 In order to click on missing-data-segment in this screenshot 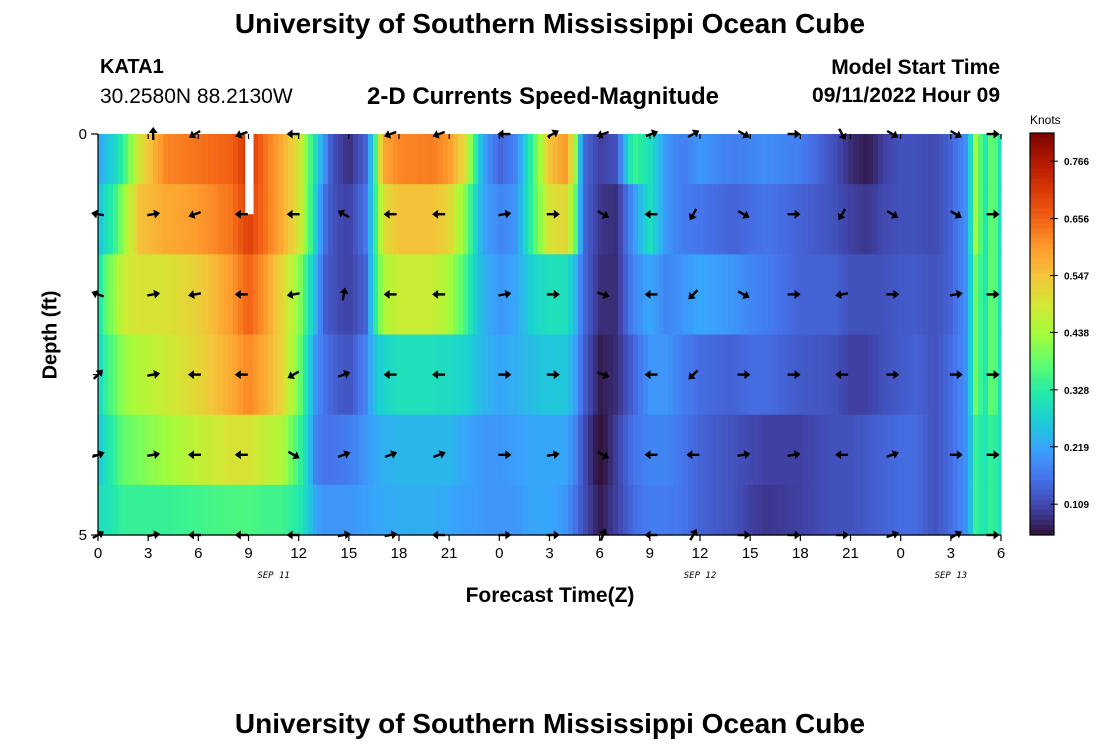, I will do `click(249, 174)`.